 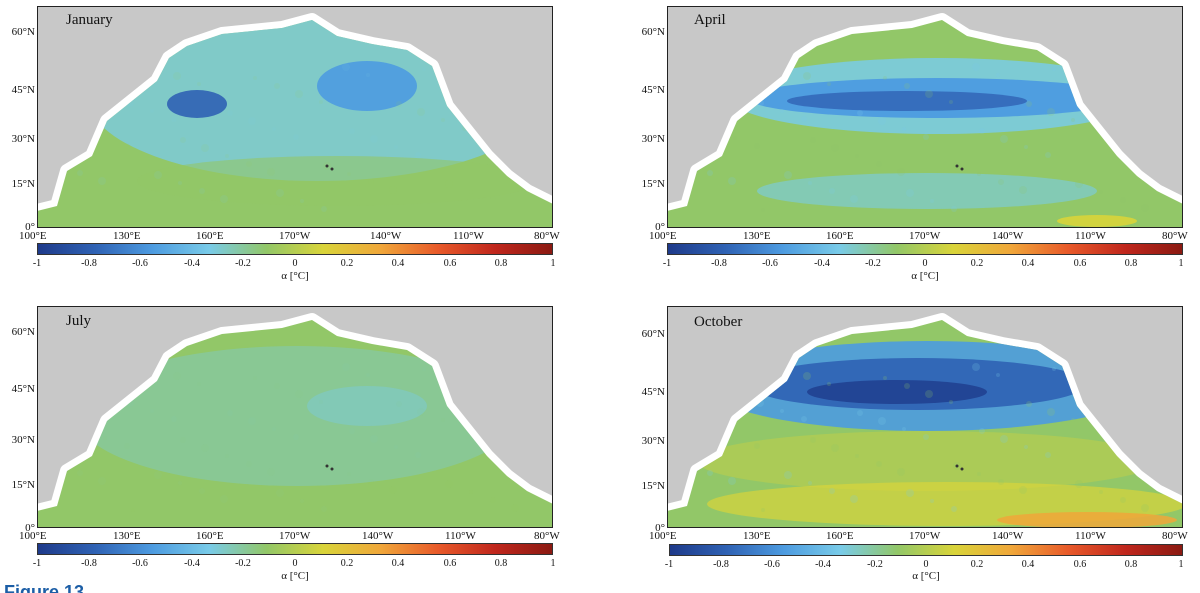 I want to click on month-label: October, so click(x=718, y=322).